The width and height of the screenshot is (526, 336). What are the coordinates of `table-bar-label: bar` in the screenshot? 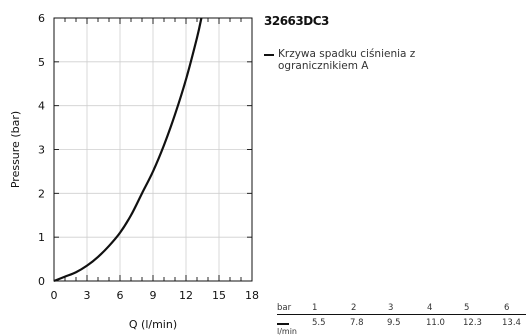 It's located at (284, 308).